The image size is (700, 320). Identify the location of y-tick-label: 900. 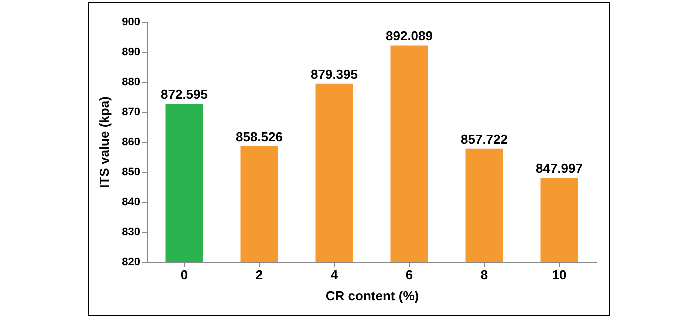
(131, 22).